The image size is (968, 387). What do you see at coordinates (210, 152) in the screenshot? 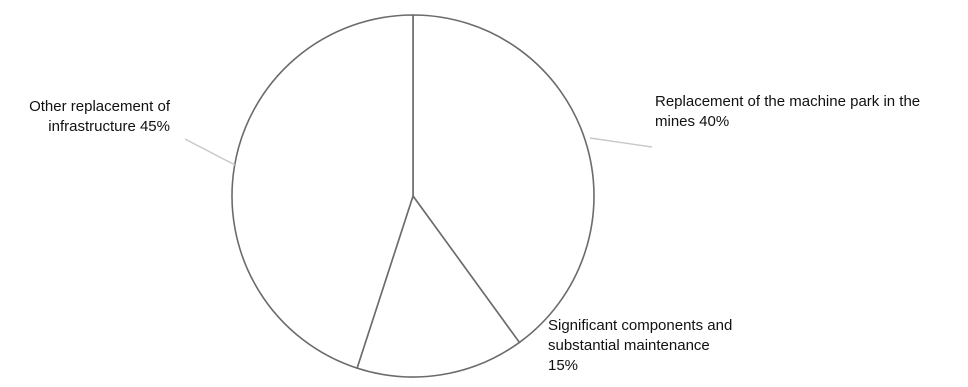
I see `leader-line-other-replacement-of-infrastructure` at bounding box center [210, 152].